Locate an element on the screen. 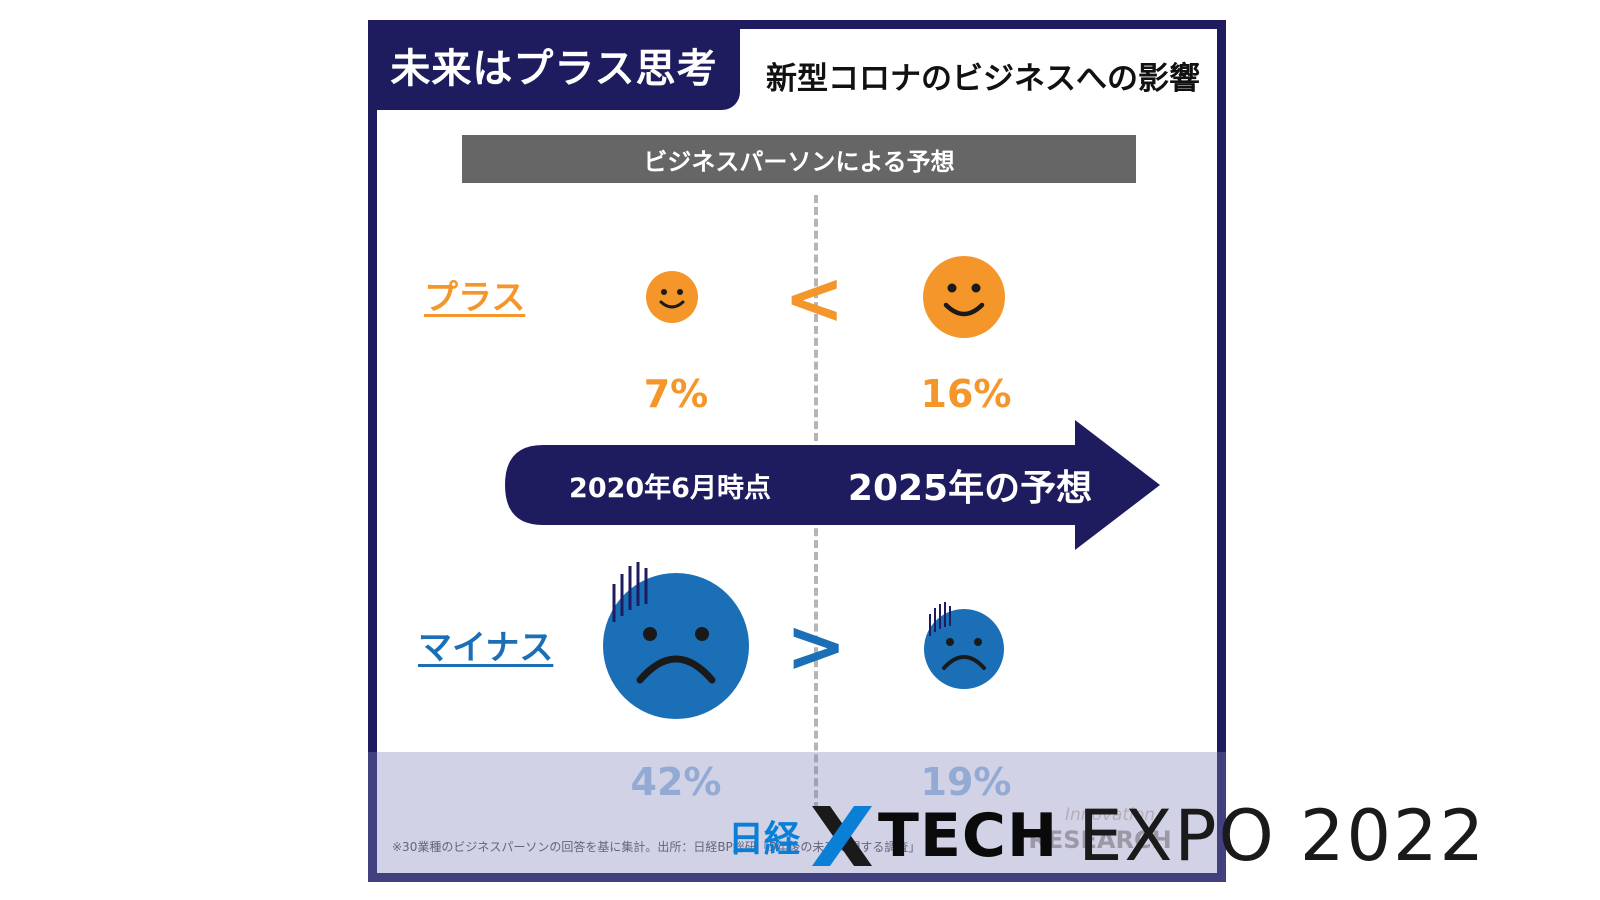 This screenshot has width=1600, height=900. nikkei-brand-text: 日経 is located at coordinates (764, 839).